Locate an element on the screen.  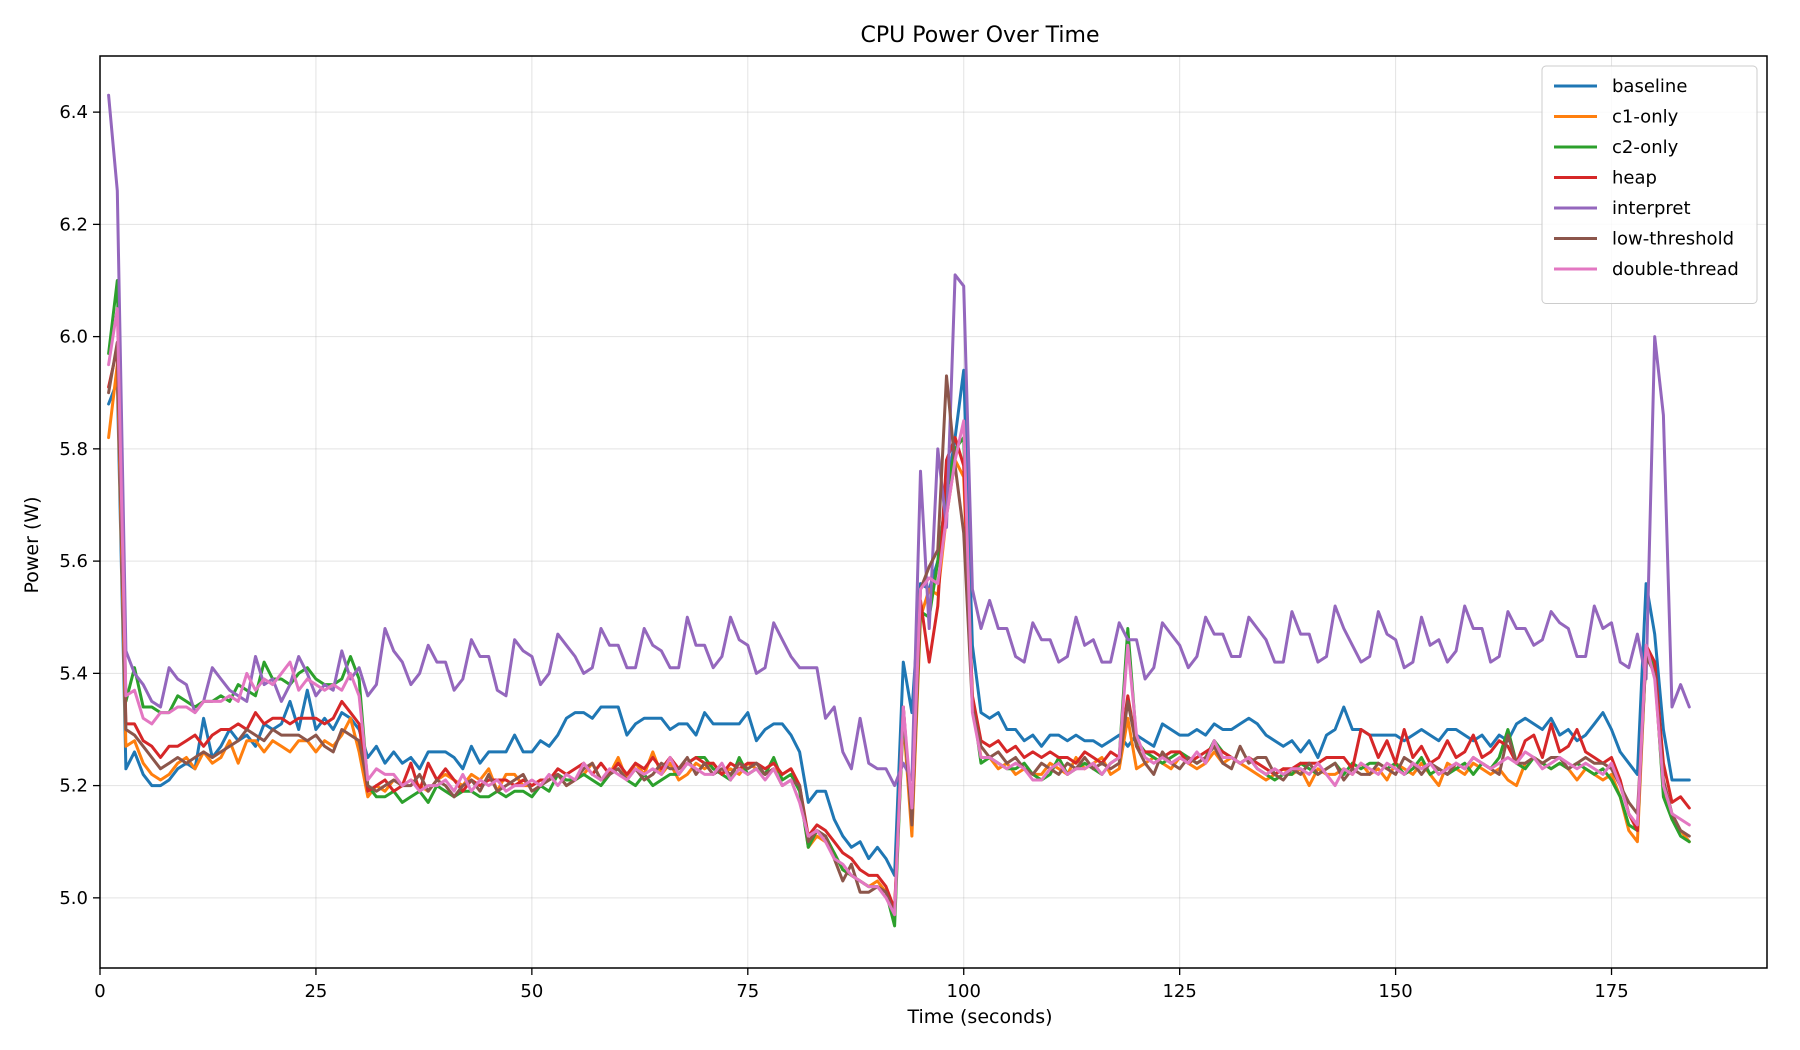
y-tick-label: 6.2 is located at coordinates (73, 224).